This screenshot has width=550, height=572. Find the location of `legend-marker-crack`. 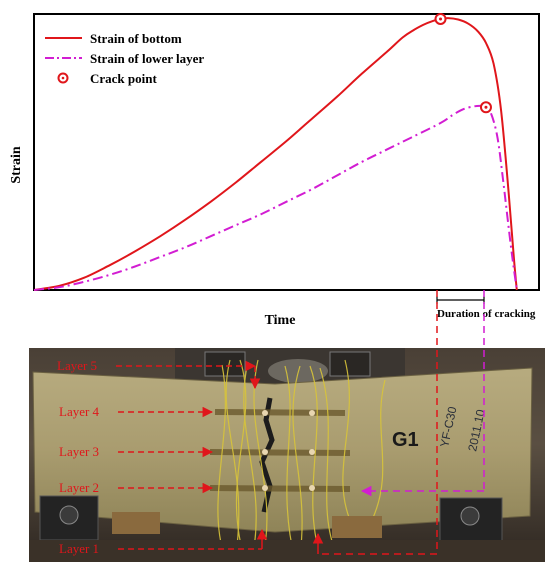

legend-marker-crack is located at coordinates (63, 78).